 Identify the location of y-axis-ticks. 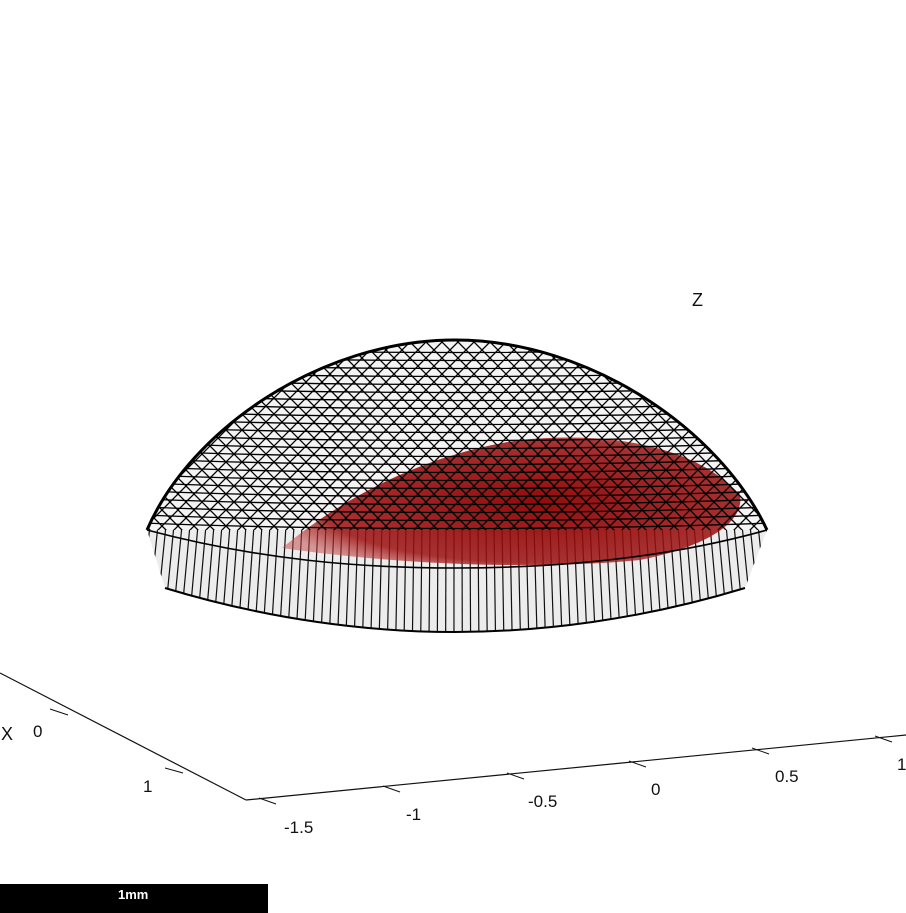
(575, 770).